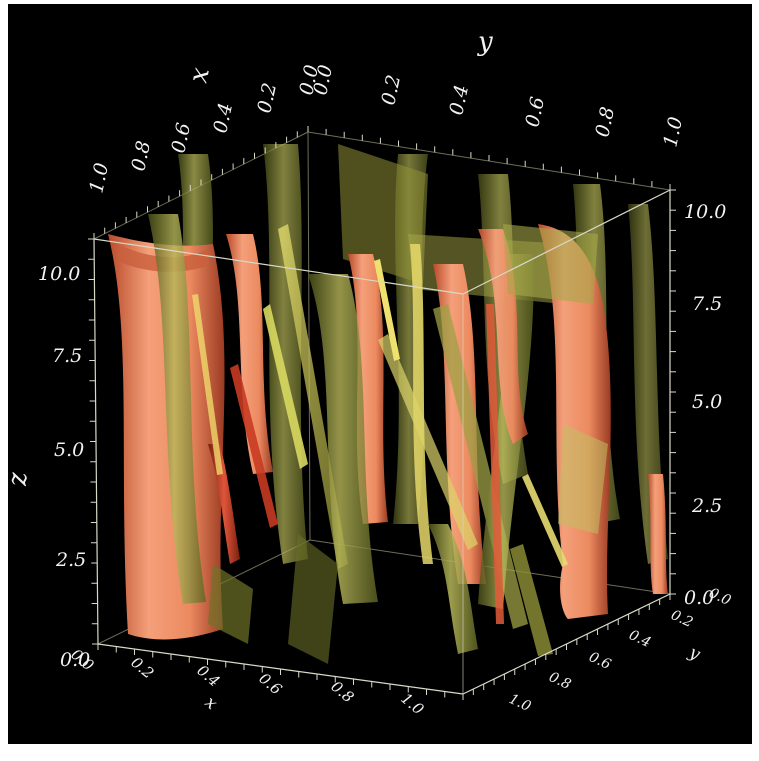 The image size is (759, 761). What do you see at coordinates (681, 619) in the screenshot?
I see `y-right-tick-2: 0.2` at bounding box center [681, 619].